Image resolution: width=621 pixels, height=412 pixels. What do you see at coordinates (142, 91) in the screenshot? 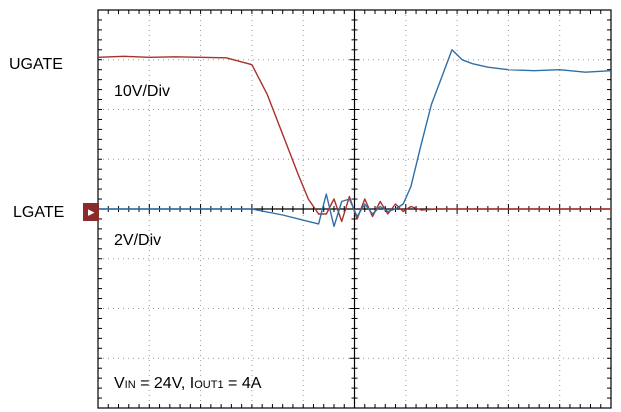
I see `ugate-scale-label: 10V/Div` at bounding box center [142, 91].